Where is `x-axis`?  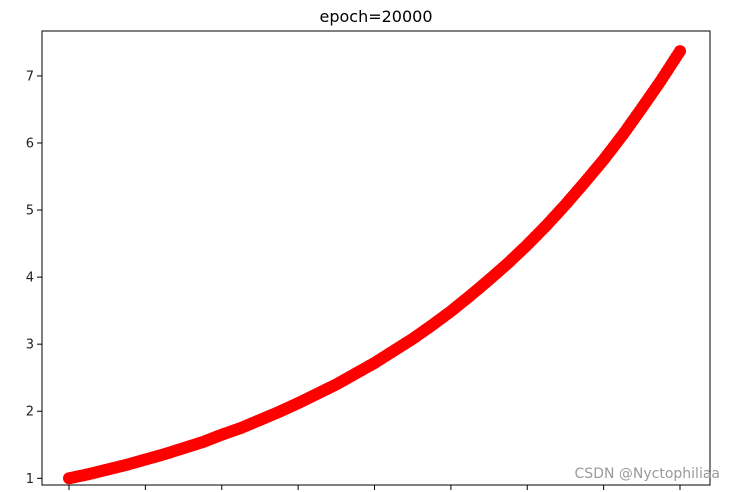
x-axis is located at coordinates (374, 487).